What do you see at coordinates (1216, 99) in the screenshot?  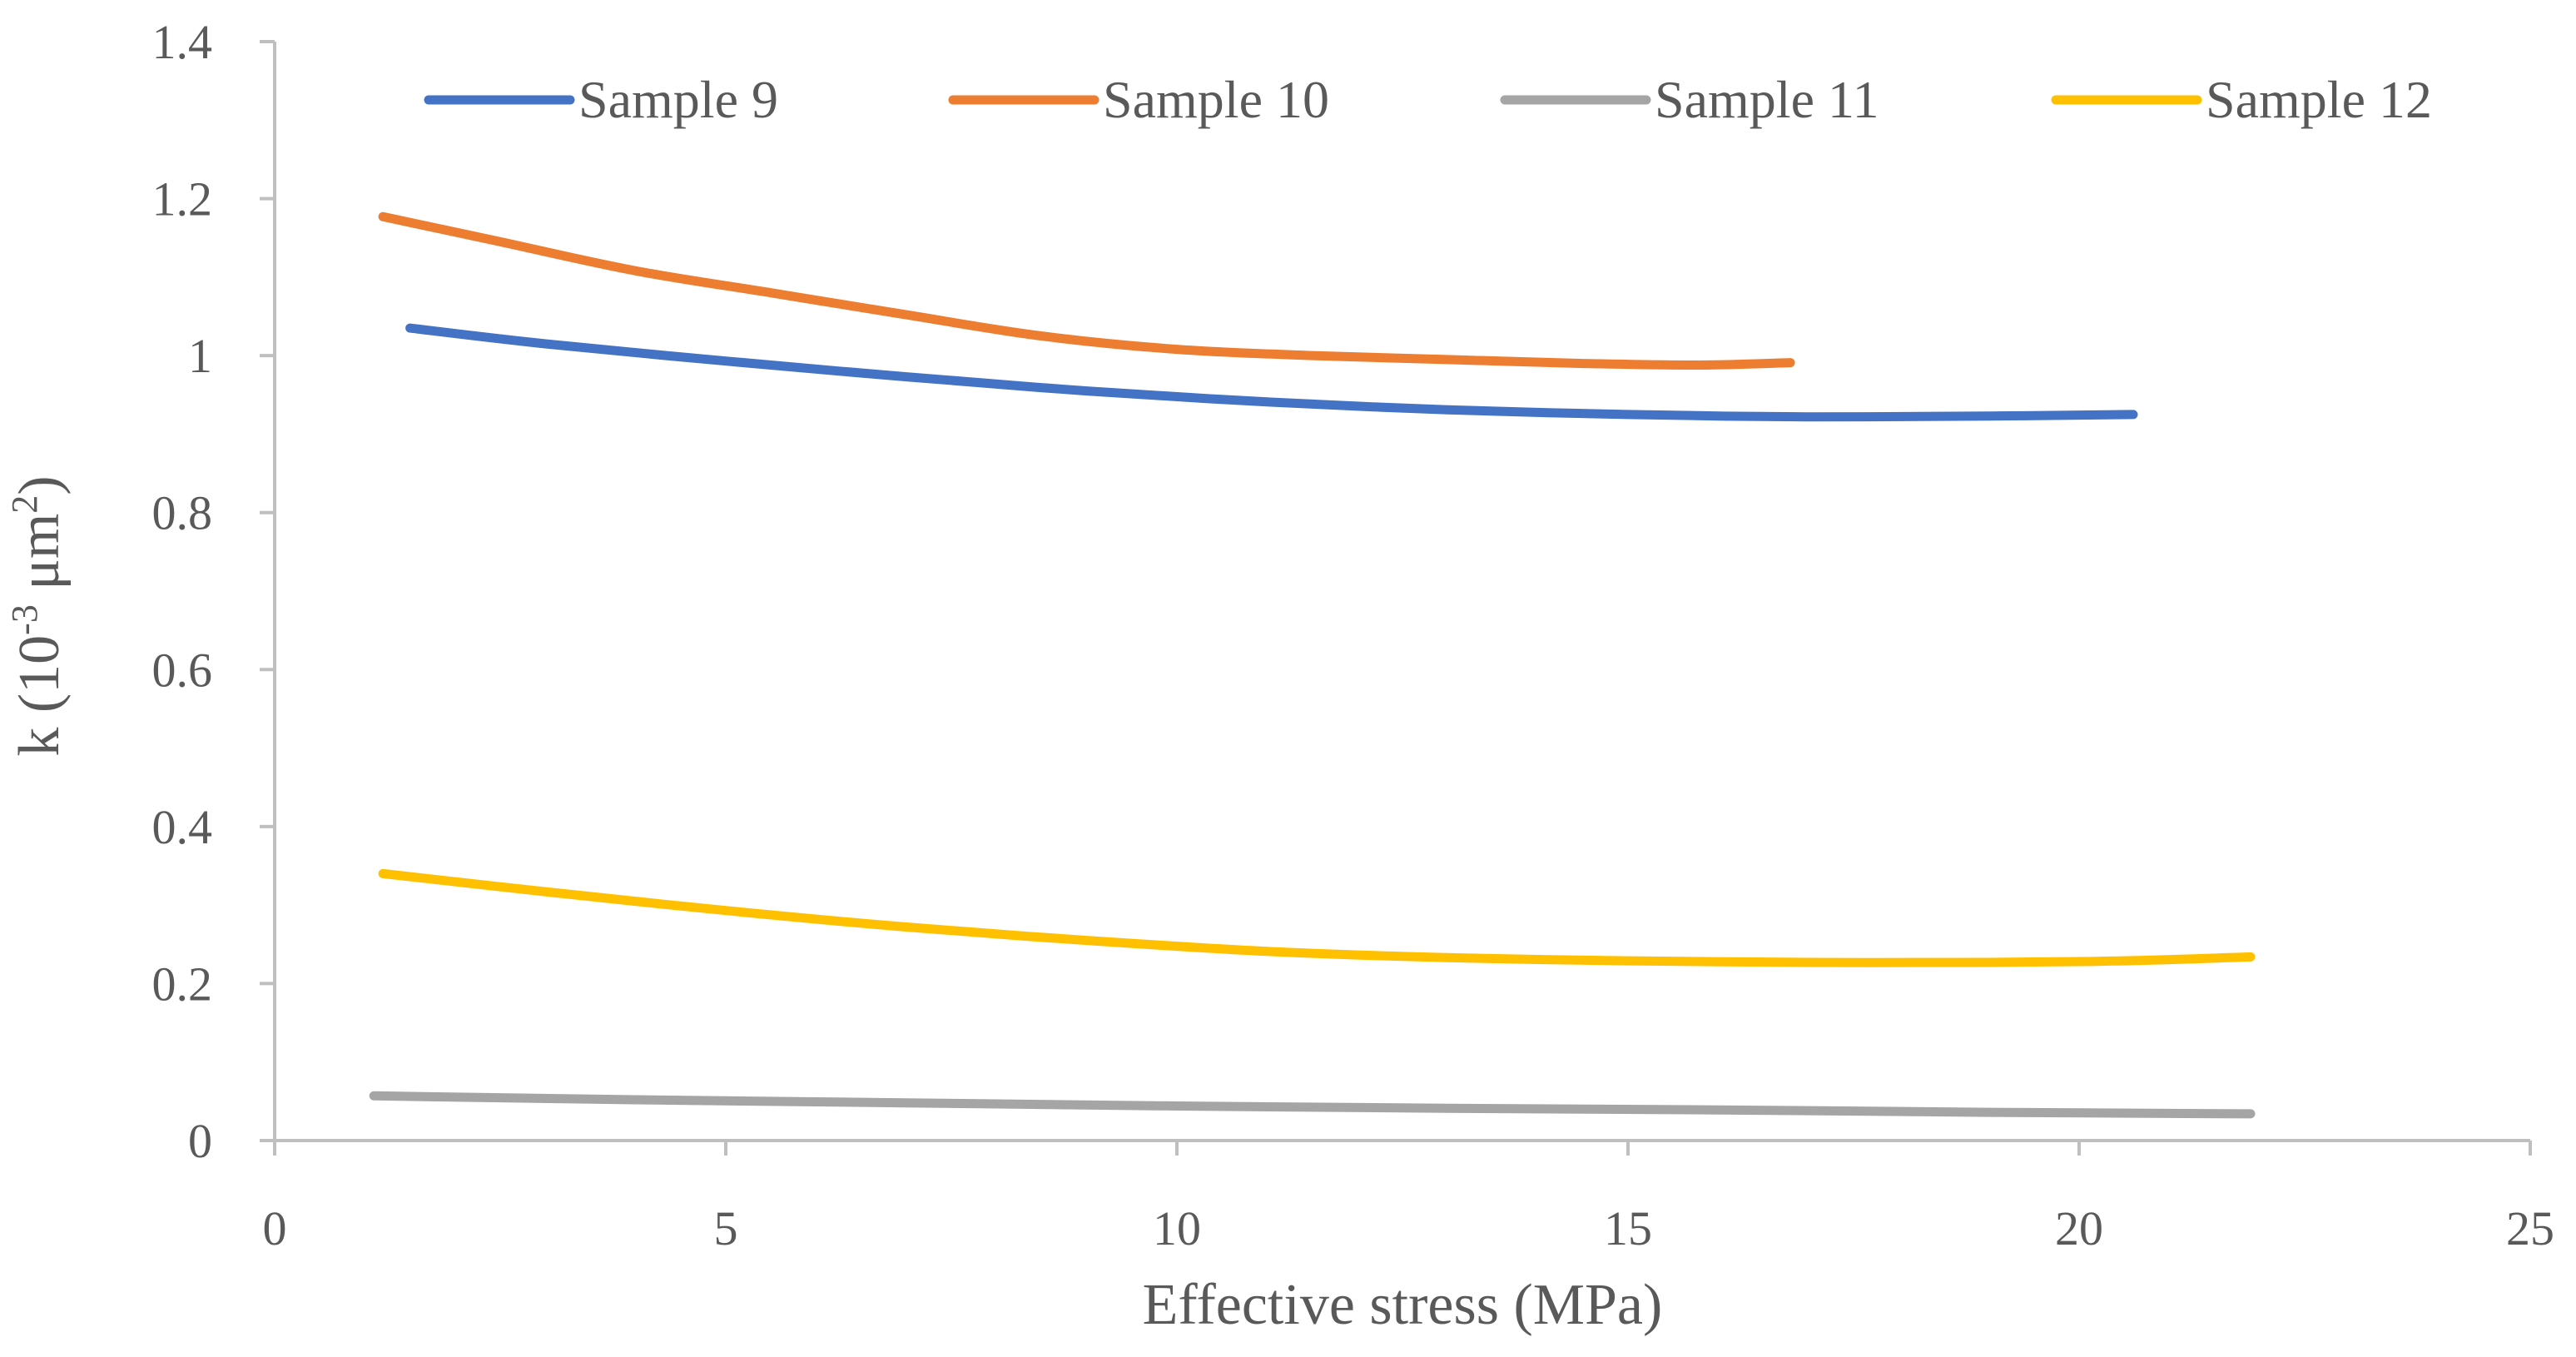 I see `legend-label-sample-10: Sample 10` at bounding box center [1216, 99].